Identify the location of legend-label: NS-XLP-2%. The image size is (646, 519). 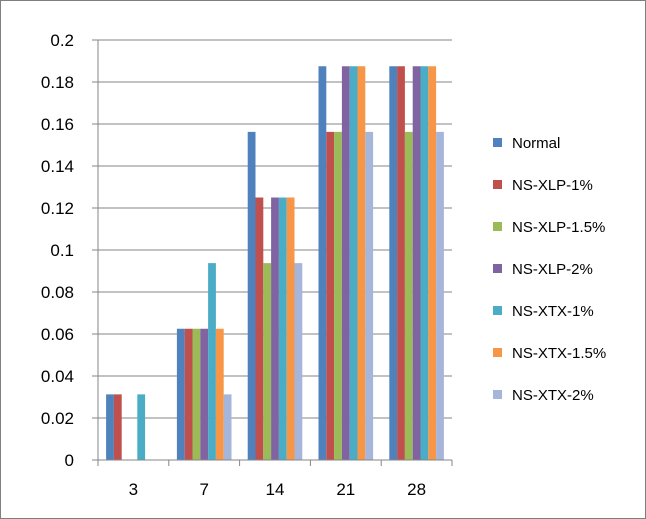
(552, 269).